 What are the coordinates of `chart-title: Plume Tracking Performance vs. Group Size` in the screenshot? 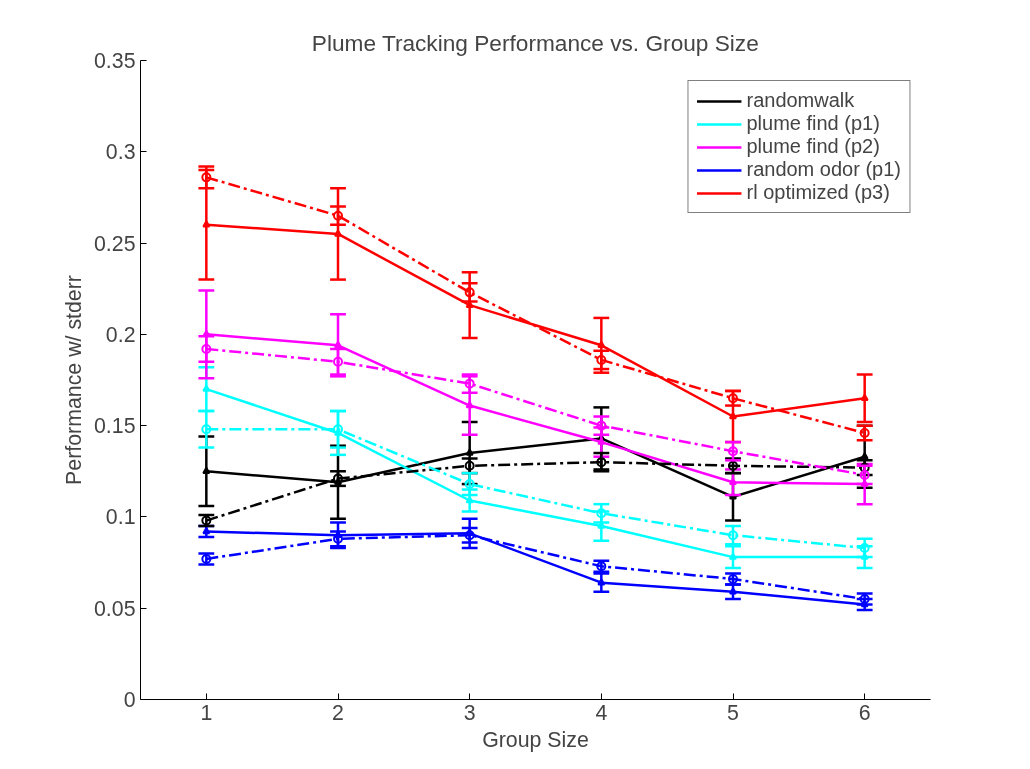 It's located at (535, 42).